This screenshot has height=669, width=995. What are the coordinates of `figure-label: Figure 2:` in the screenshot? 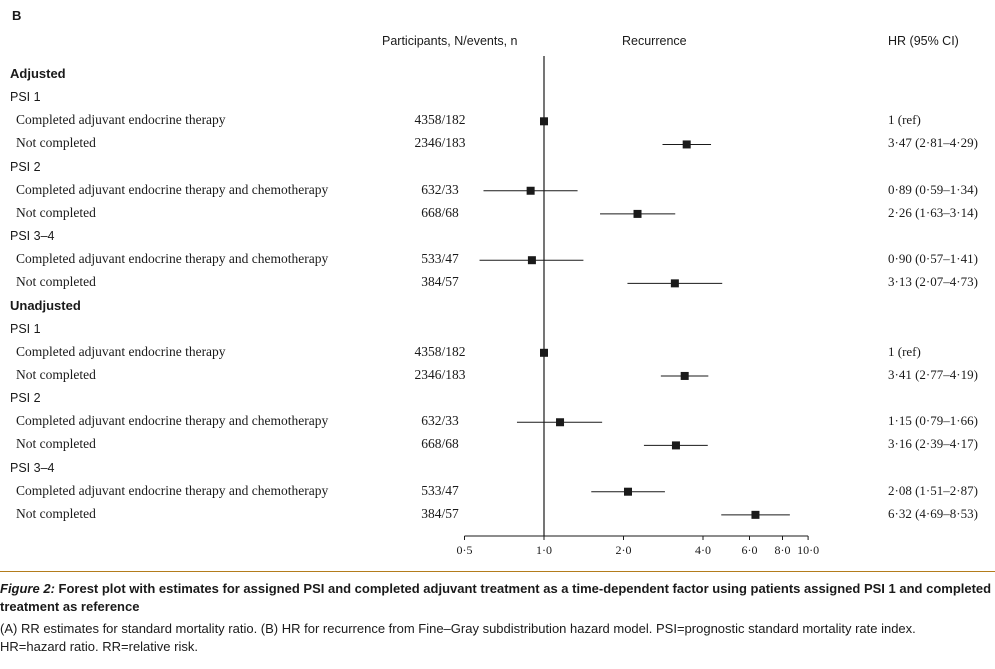 It's located at (27, 588).